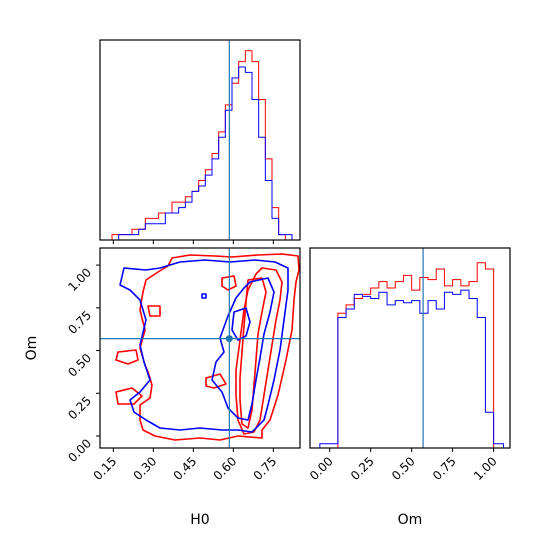  I want to click on om-histogram-blue-series, so click(411, 368).